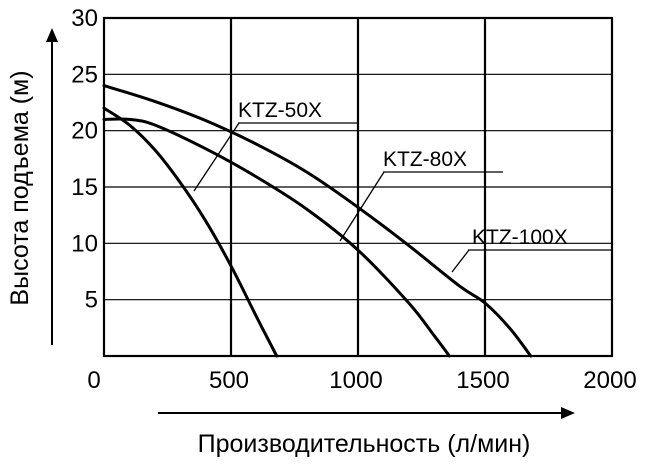  What do you see at coordinates (84, 18) in the screenshot?
I see `y-tick-label: 30` at bounding box center [84, 18].